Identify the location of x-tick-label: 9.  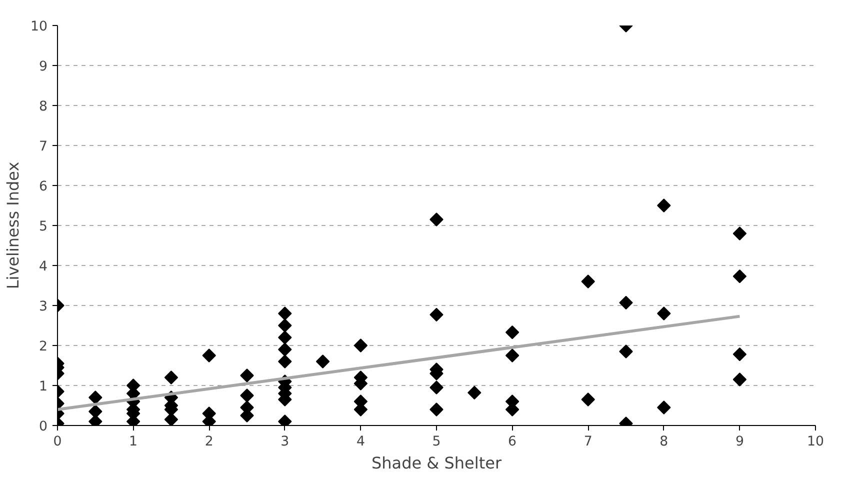
(739, 442).